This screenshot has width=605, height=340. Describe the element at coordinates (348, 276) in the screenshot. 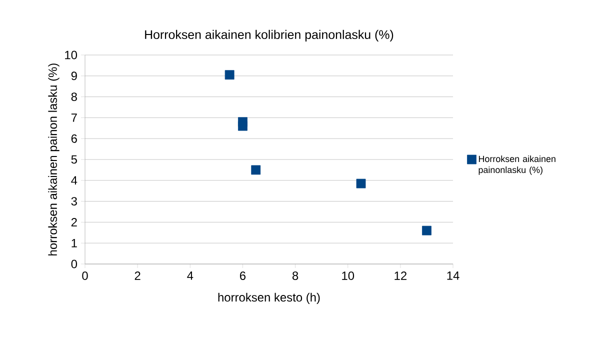

I see `x-tick-label: 10` at that location.